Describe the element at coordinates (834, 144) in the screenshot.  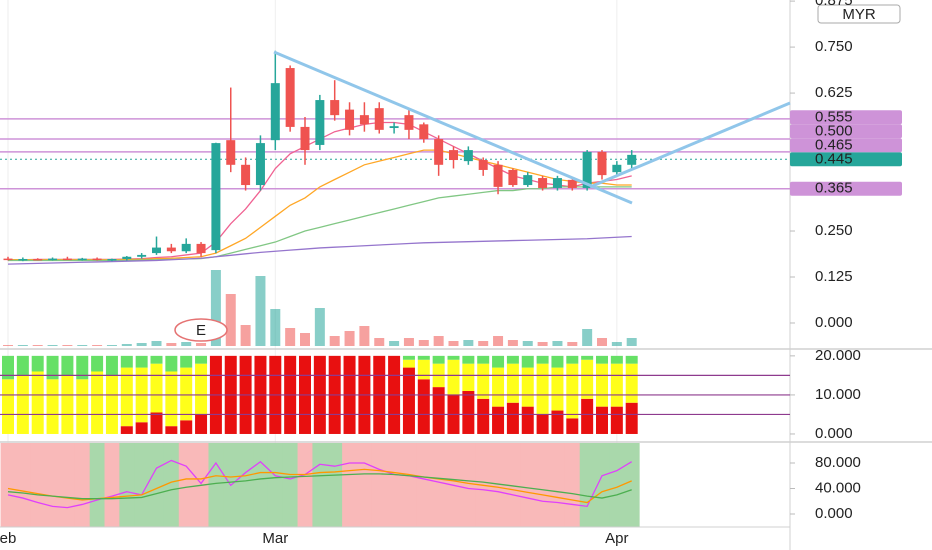
I see `price-tag-label: 0.465` at that location.